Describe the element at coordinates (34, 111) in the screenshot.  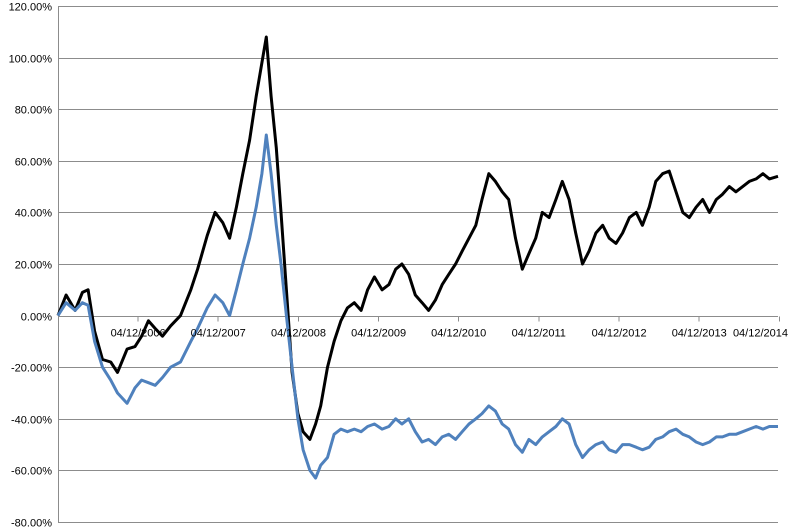
I see `y-tick-label: 80.00%` at that location.